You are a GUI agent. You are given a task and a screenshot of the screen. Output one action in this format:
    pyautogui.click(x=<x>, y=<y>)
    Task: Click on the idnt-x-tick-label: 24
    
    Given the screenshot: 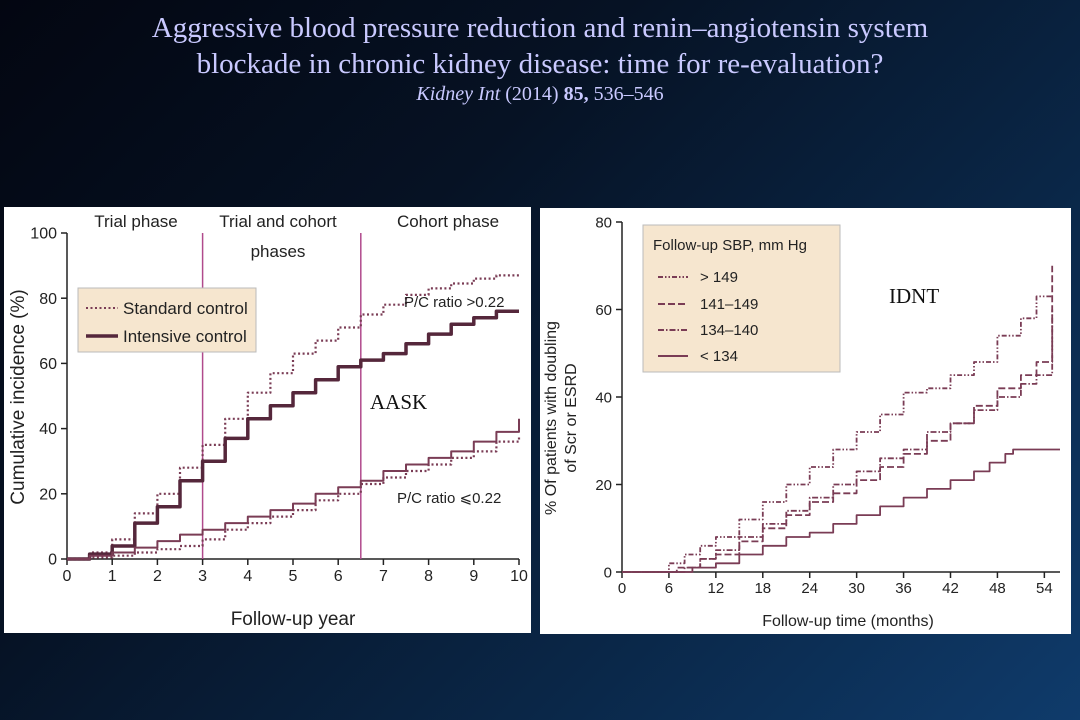 What is the action you would take?
    pyautogui.click(x=809, y=588)
    